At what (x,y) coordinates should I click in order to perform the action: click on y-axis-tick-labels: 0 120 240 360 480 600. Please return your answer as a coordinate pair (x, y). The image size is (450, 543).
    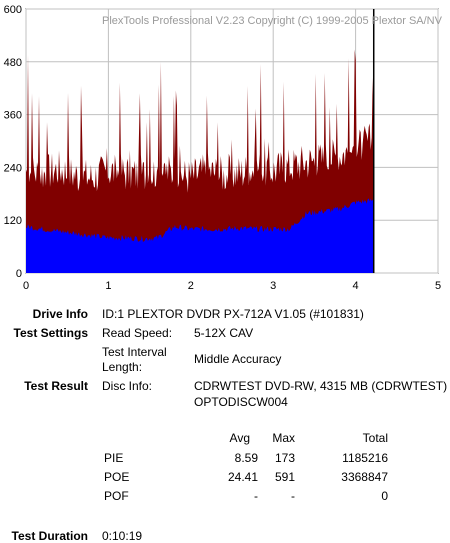
    Looking at the image, I should click on (13, 142).